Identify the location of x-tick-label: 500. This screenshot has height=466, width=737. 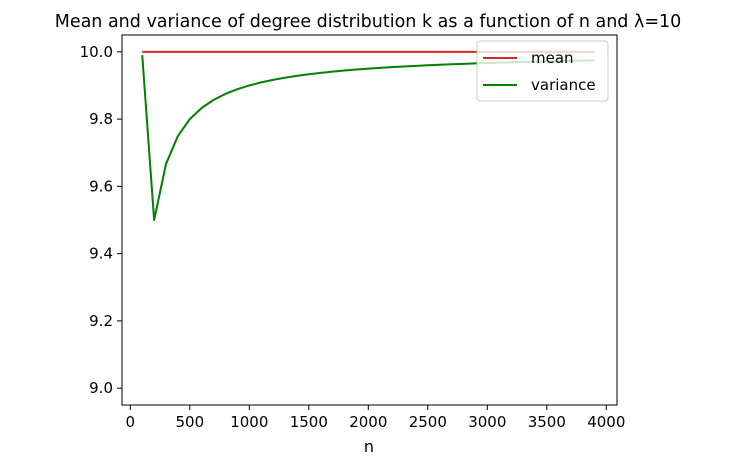
(190, 422).